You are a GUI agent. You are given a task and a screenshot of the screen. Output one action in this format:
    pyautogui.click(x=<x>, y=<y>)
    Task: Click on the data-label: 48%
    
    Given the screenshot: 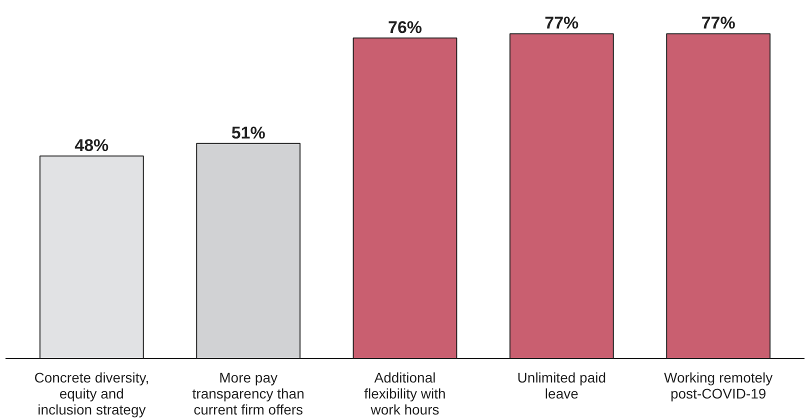 What is the action you would take?
    pyautogui.click(x=91, y=146)
    